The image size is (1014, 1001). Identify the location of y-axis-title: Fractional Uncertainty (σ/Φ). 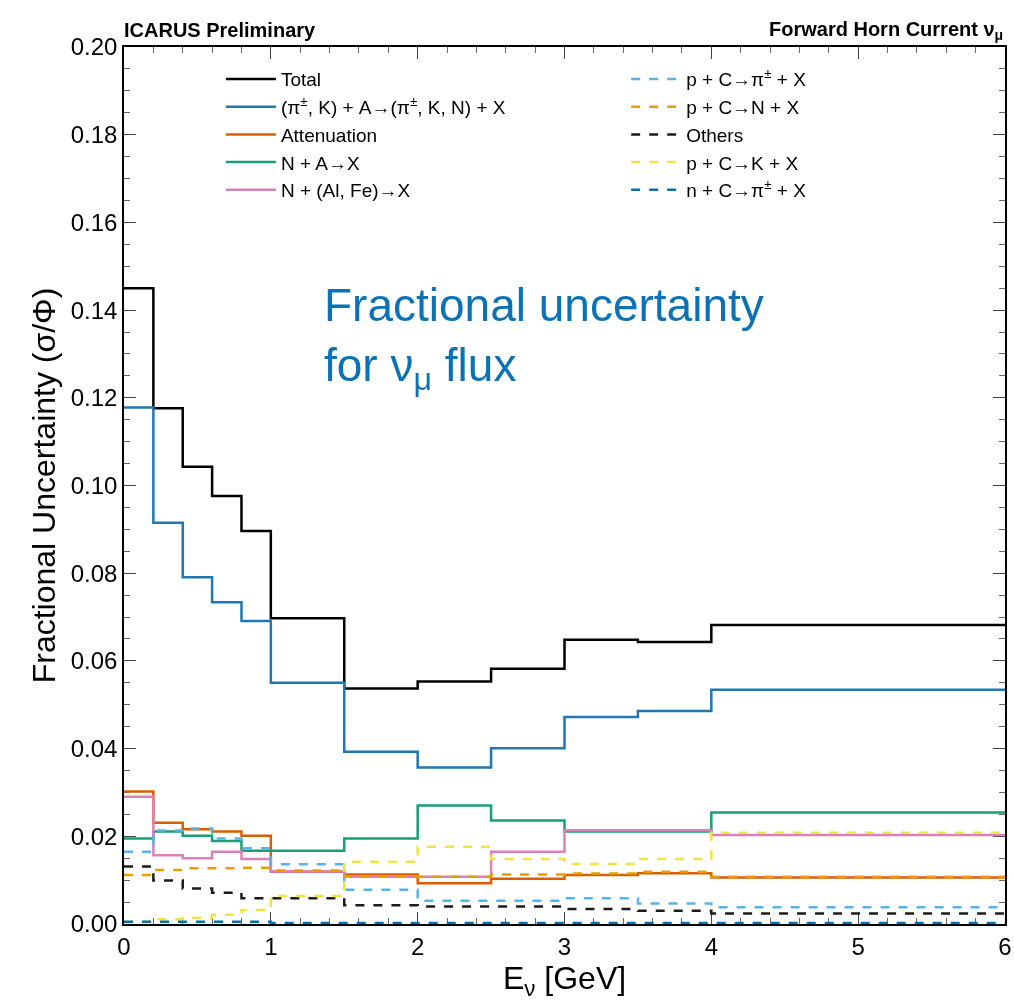
(43, 485).